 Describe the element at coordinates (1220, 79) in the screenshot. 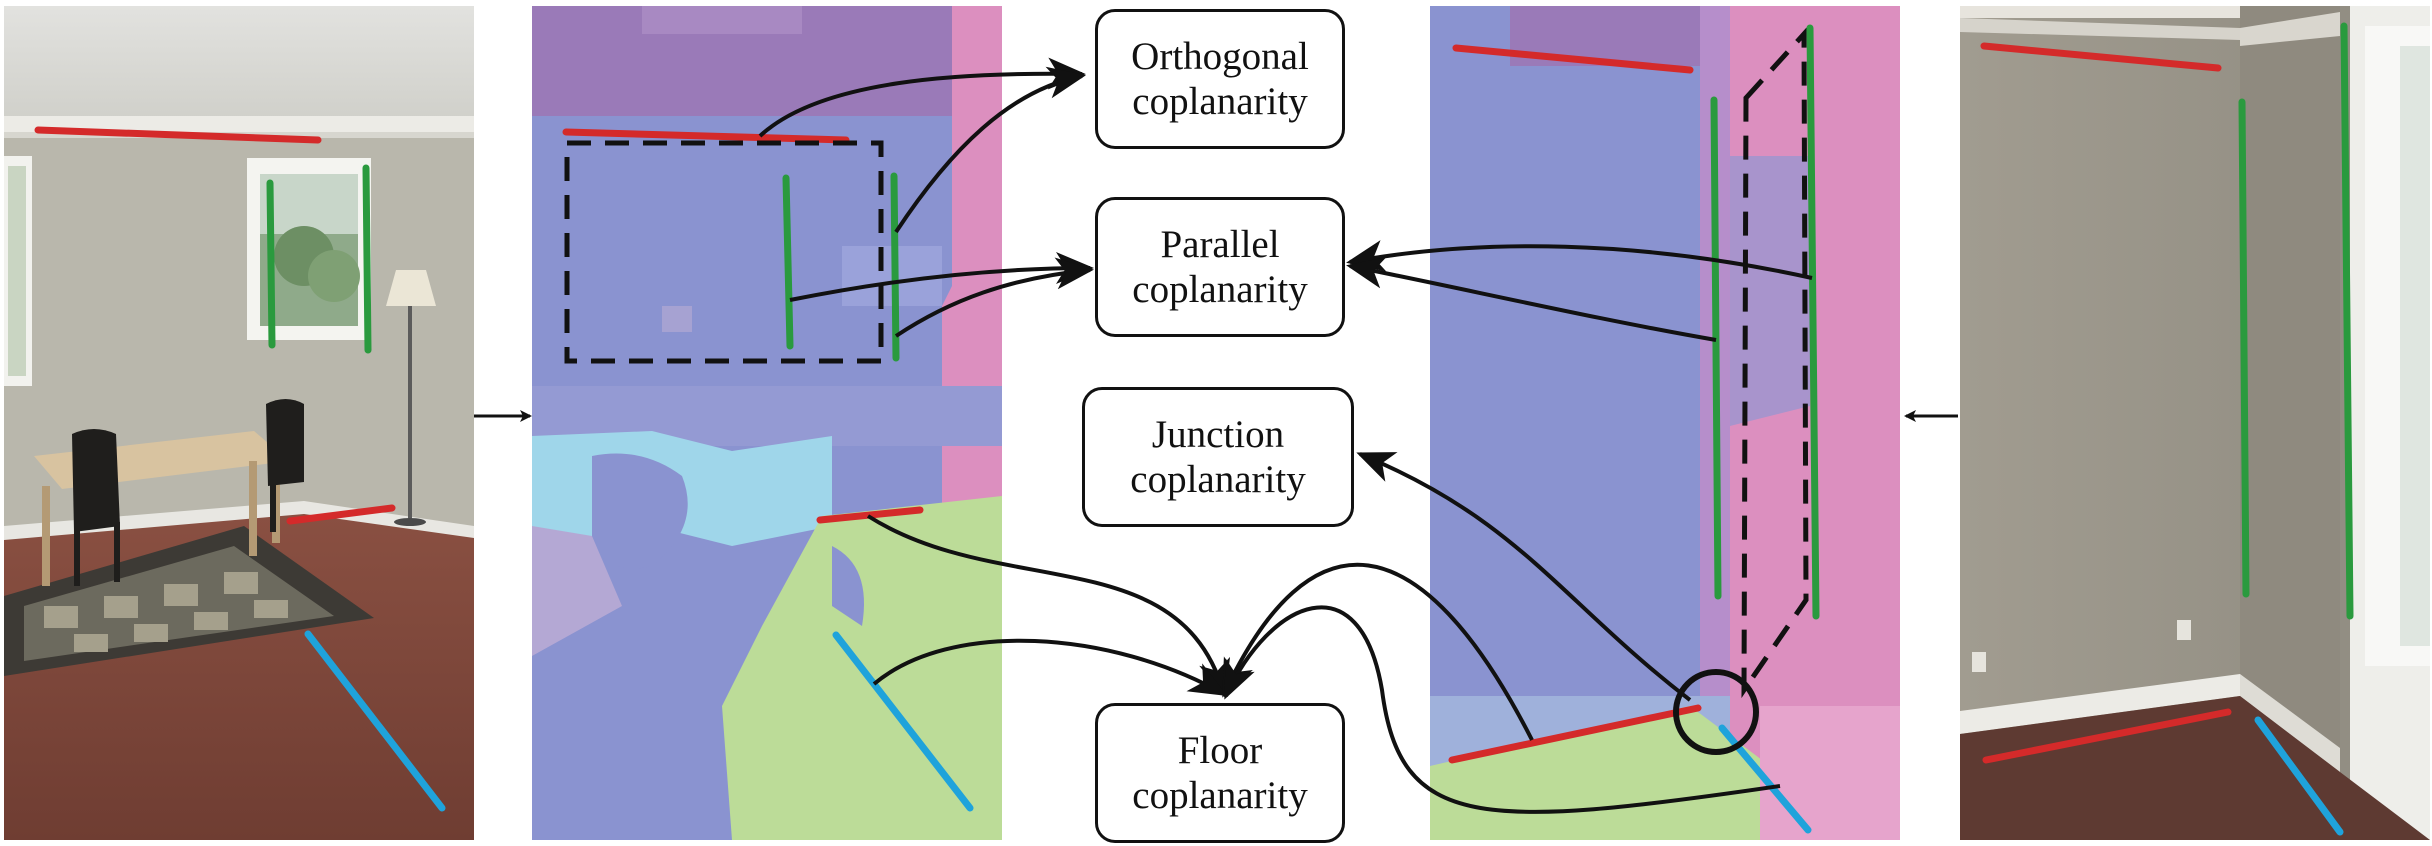

I see `orthogonal-coplanarity-label: Orthogonal coplanarity` at that location.